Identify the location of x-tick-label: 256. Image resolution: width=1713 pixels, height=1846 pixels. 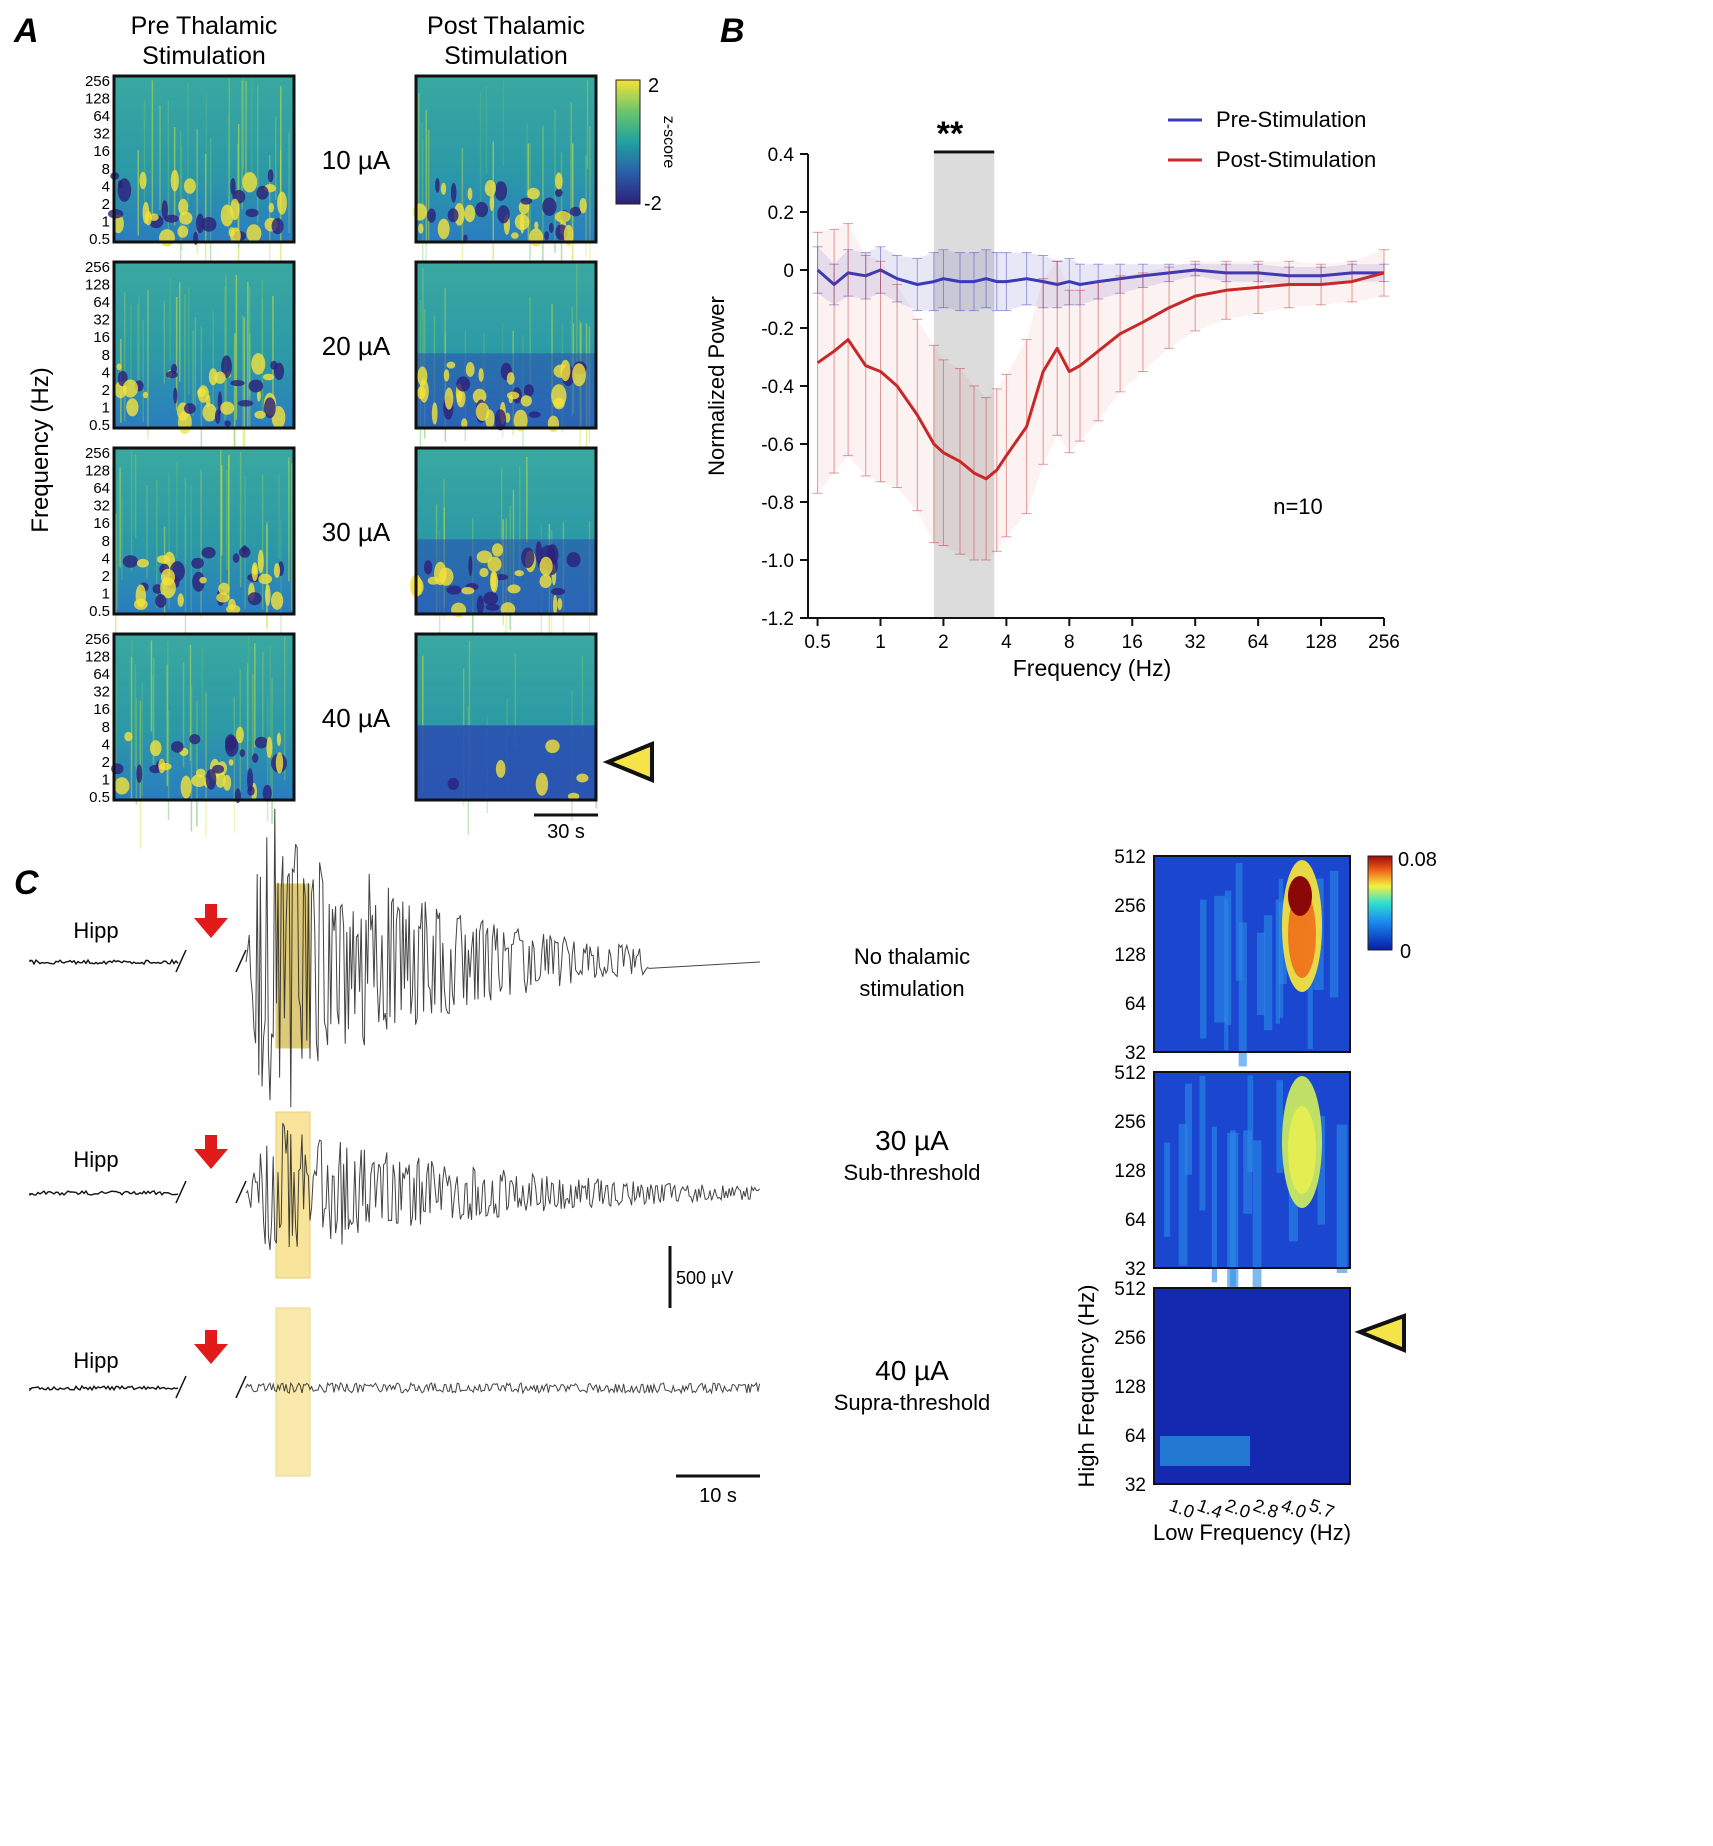
(1384, 642).